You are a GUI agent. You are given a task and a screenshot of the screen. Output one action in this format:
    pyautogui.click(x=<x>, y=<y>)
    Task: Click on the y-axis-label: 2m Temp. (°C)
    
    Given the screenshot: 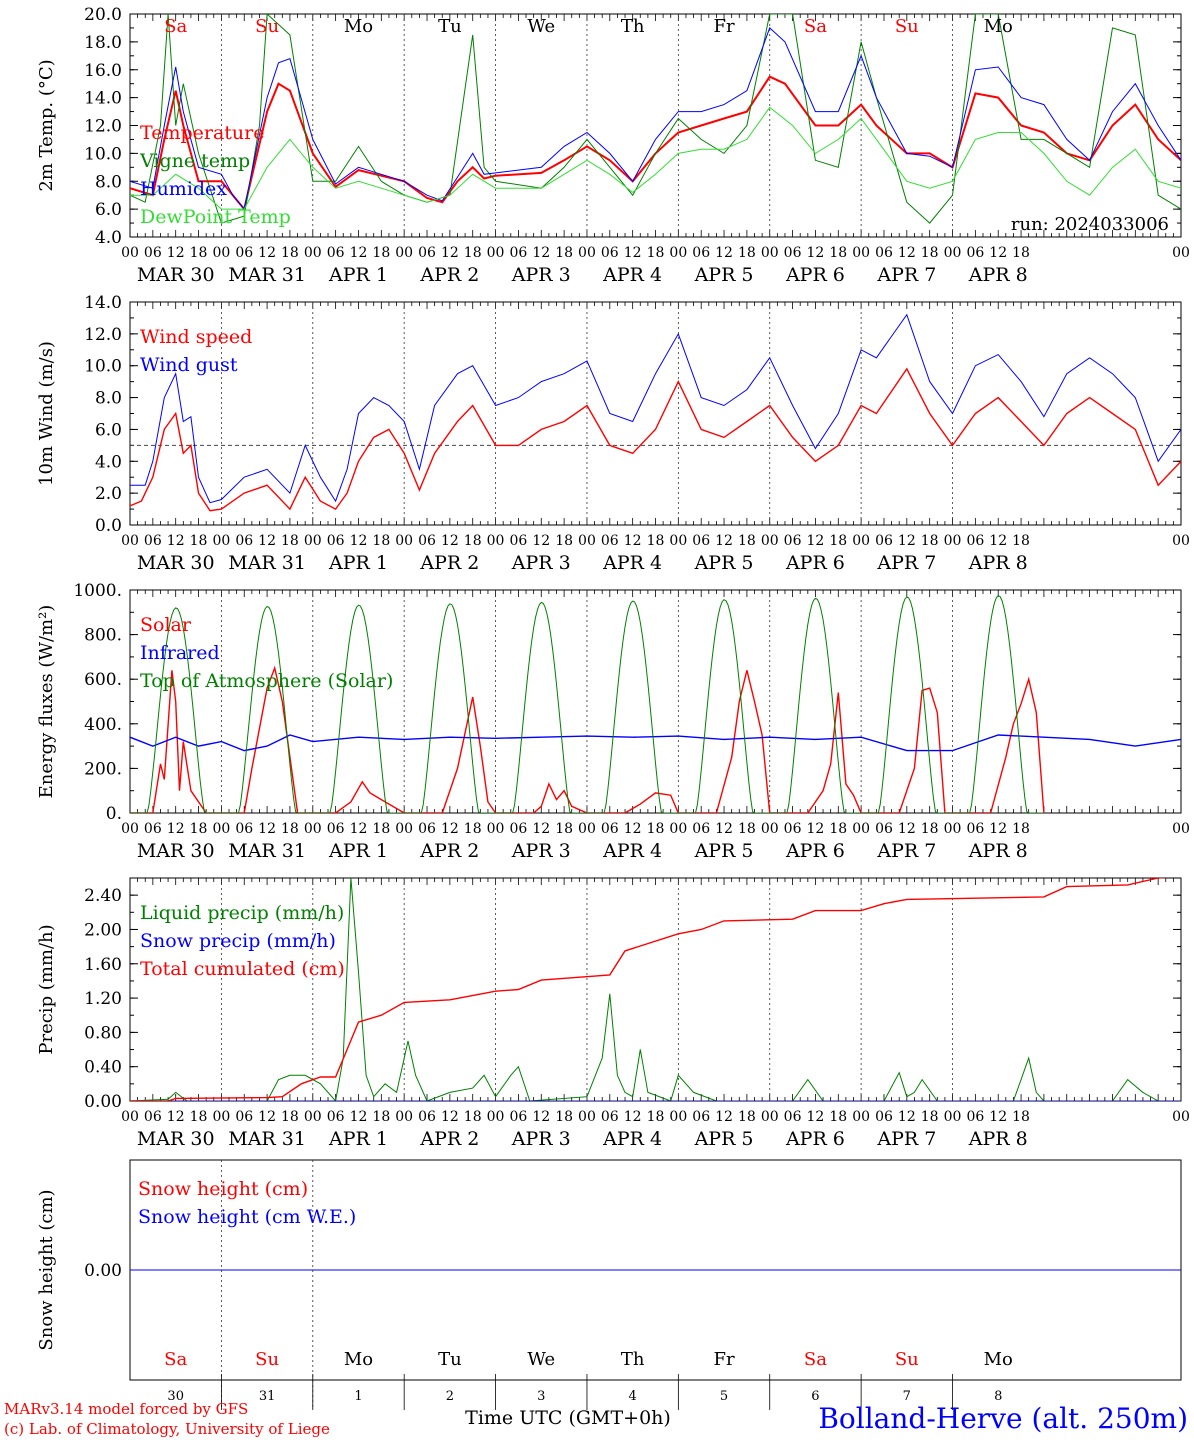 What is the action you would take?
    pyautogui.click(x=46, y=125)
    